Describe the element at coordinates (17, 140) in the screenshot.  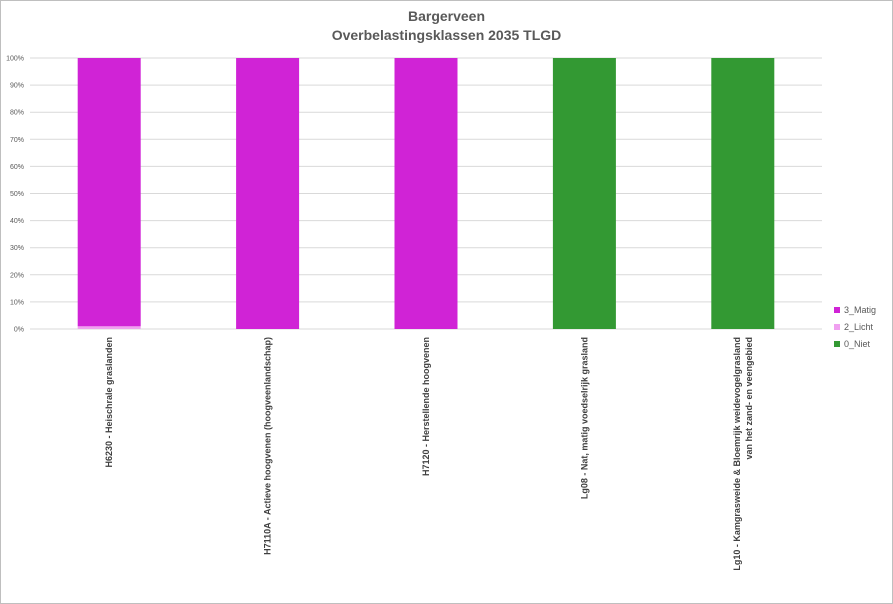
I see `y-tick-label: 70%` at that location.